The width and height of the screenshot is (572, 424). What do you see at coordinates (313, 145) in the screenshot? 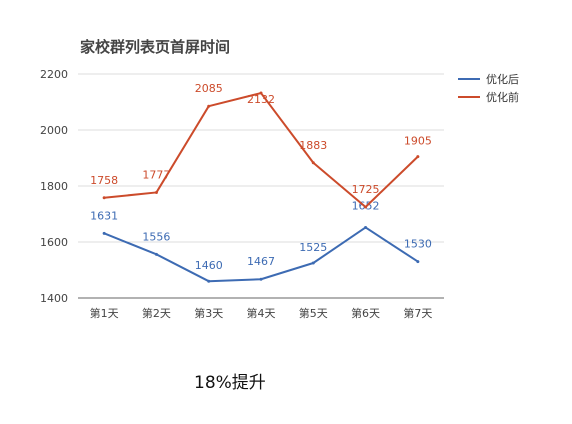
I see `data-label: 1883` at bounding box center [313, 145].